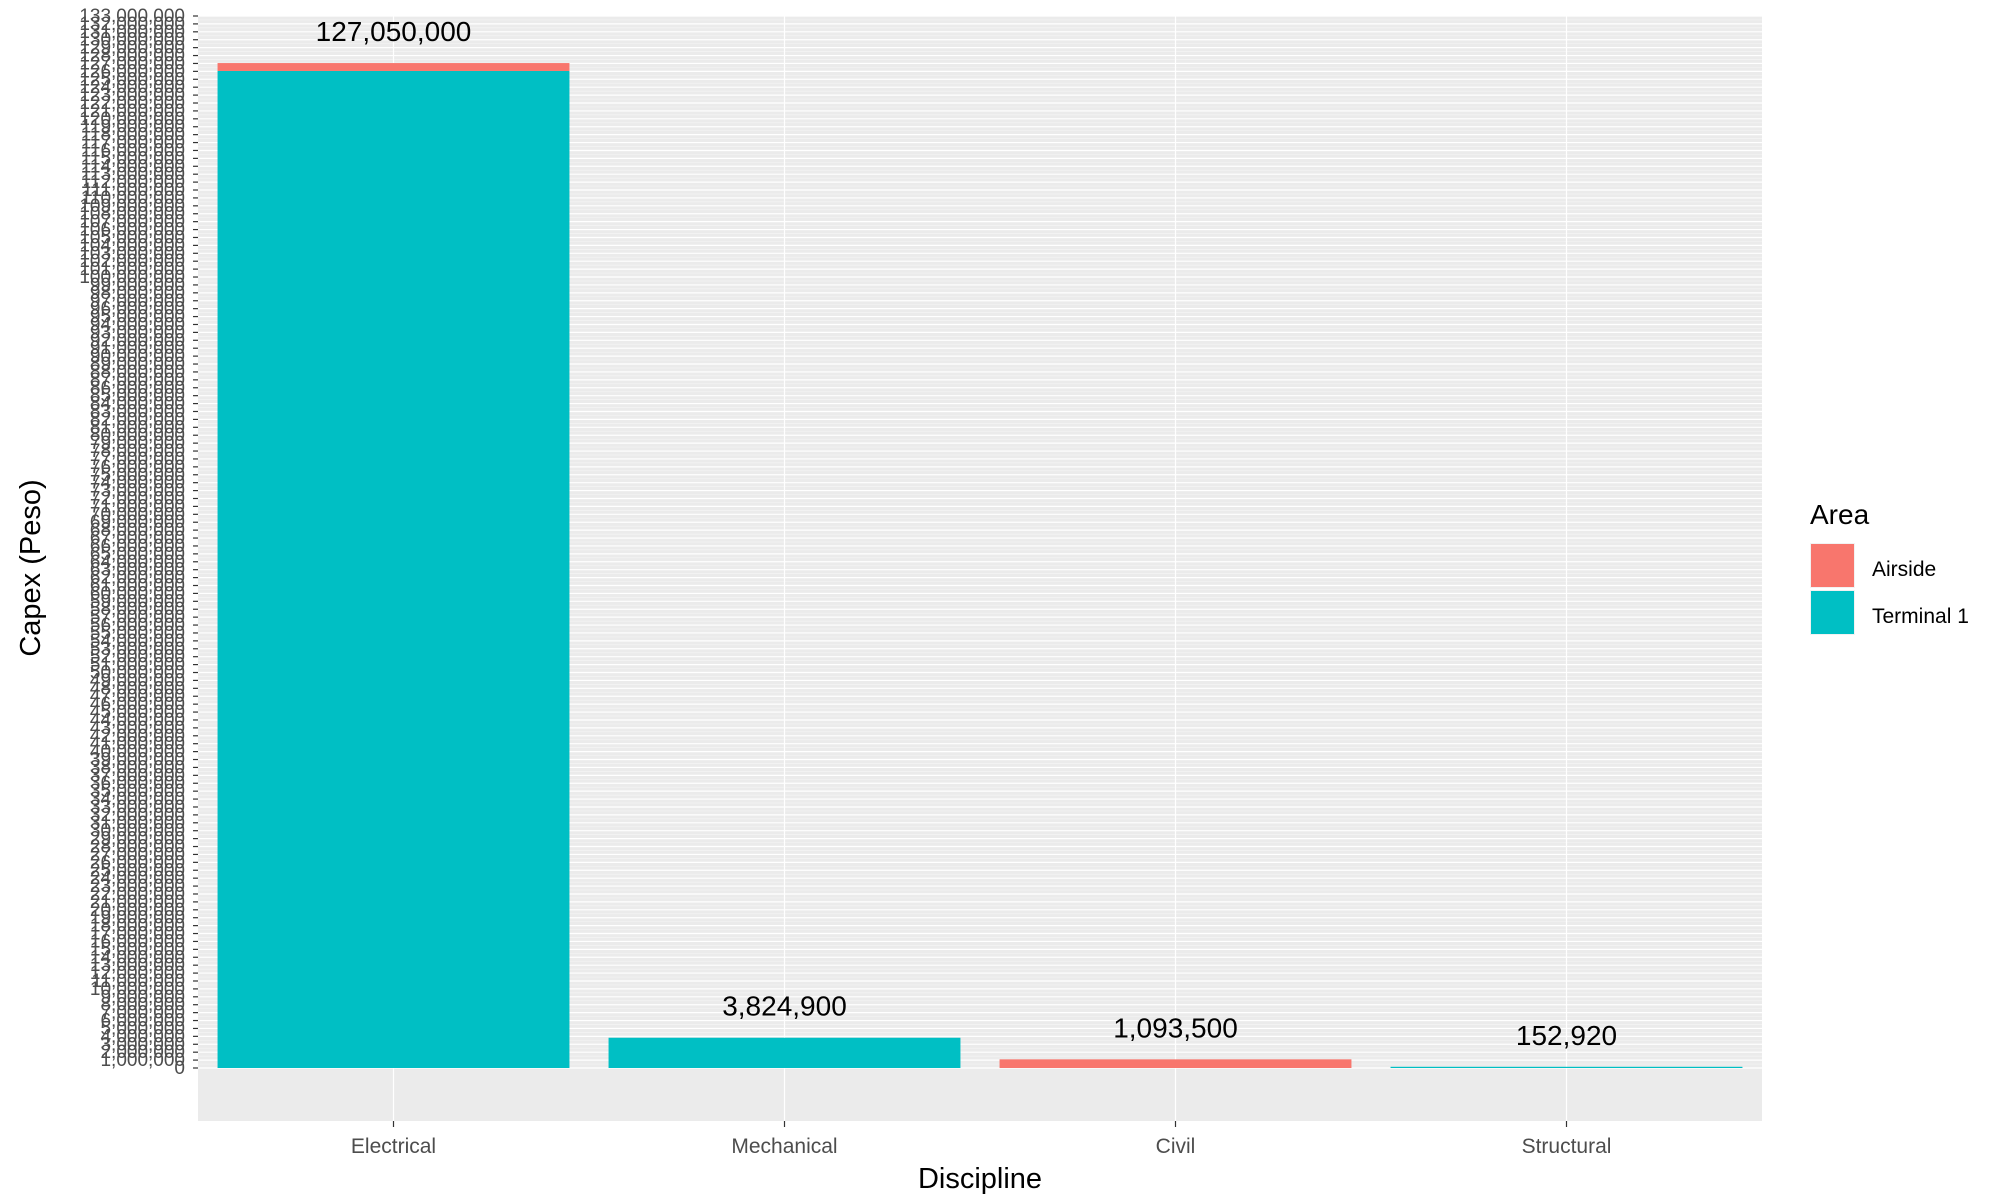 This screenshot has width=2000, height=1200. What do you see at coordinates (132, 24) in the screenshot?
I see `y-tick-label: 132,000,000` at bounding box center [132, 24].